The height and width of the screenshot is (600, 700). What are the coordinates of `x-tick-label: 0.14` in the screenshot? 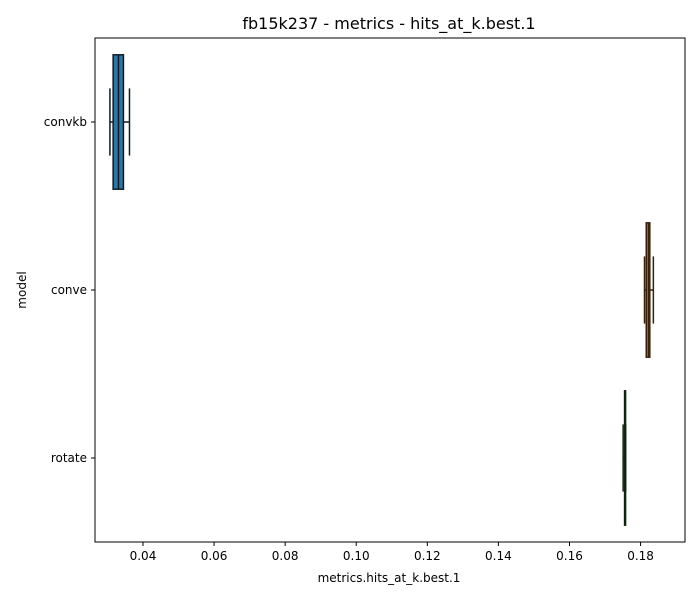 It's located at (498, 556).